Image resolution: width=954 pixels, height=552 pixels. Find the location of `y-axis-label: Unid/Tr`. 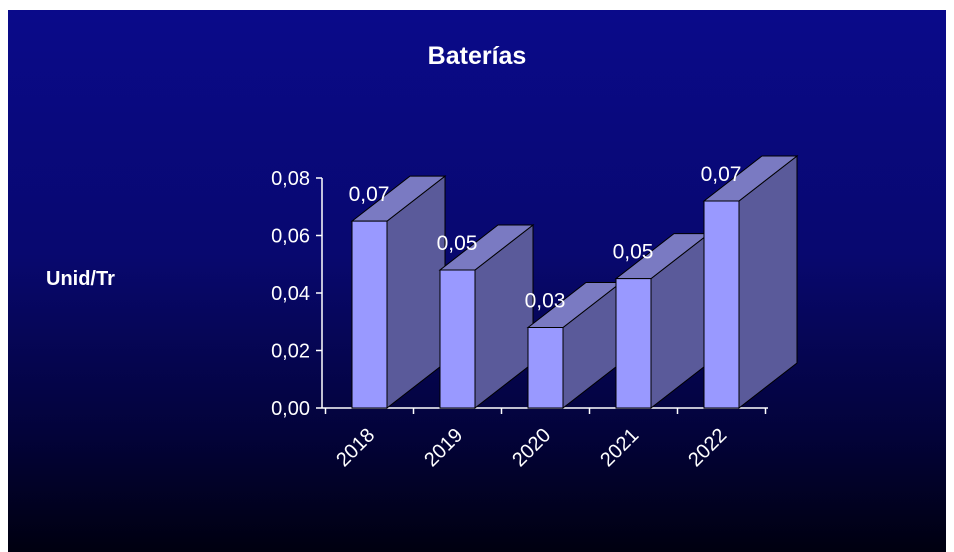

y-axis-label: Unid/Tr is located at coordinates (80, 279).